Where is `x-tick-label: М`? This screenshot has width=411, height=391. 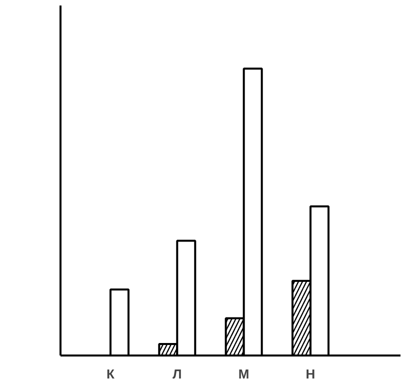
x-tick-label: М is located at coordinates (244, 374).